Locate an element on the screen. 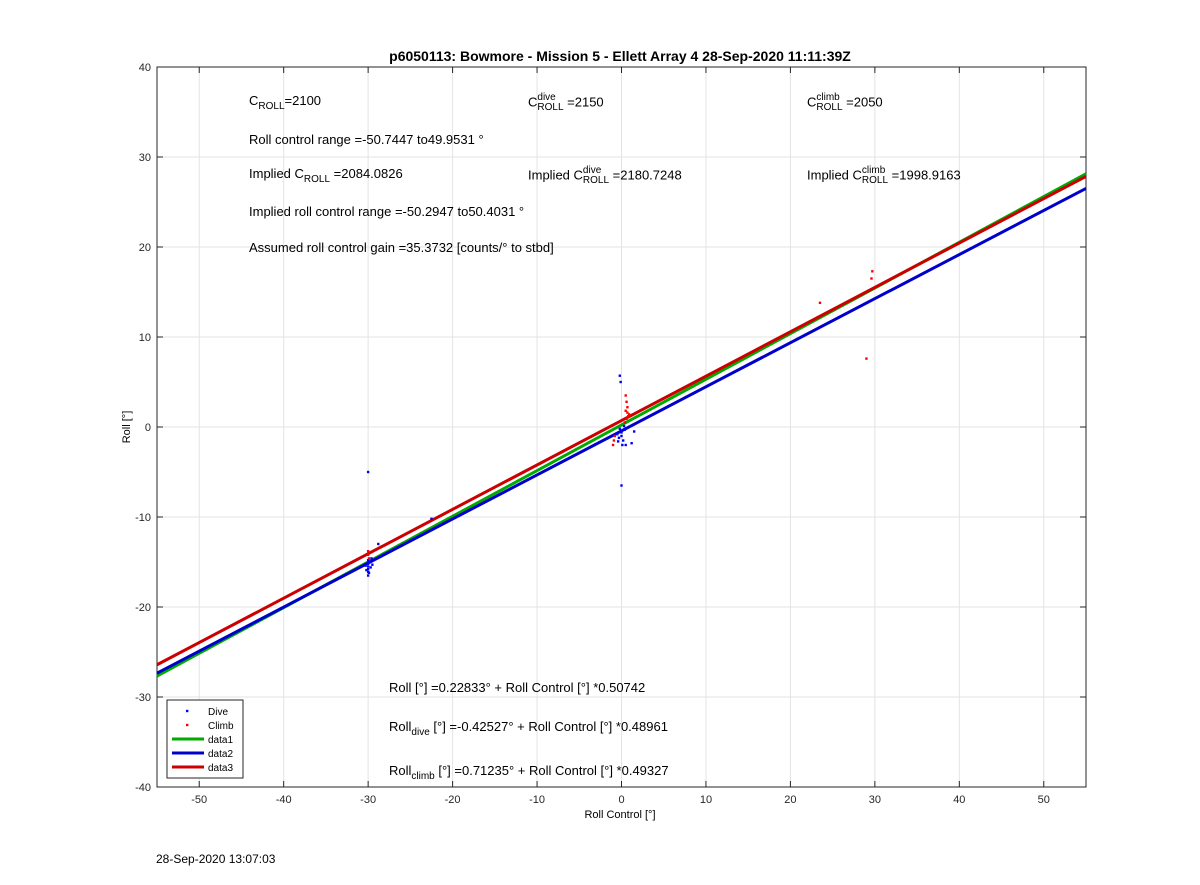  c-roll-value: =2100 is located at coordinates (303, 100).